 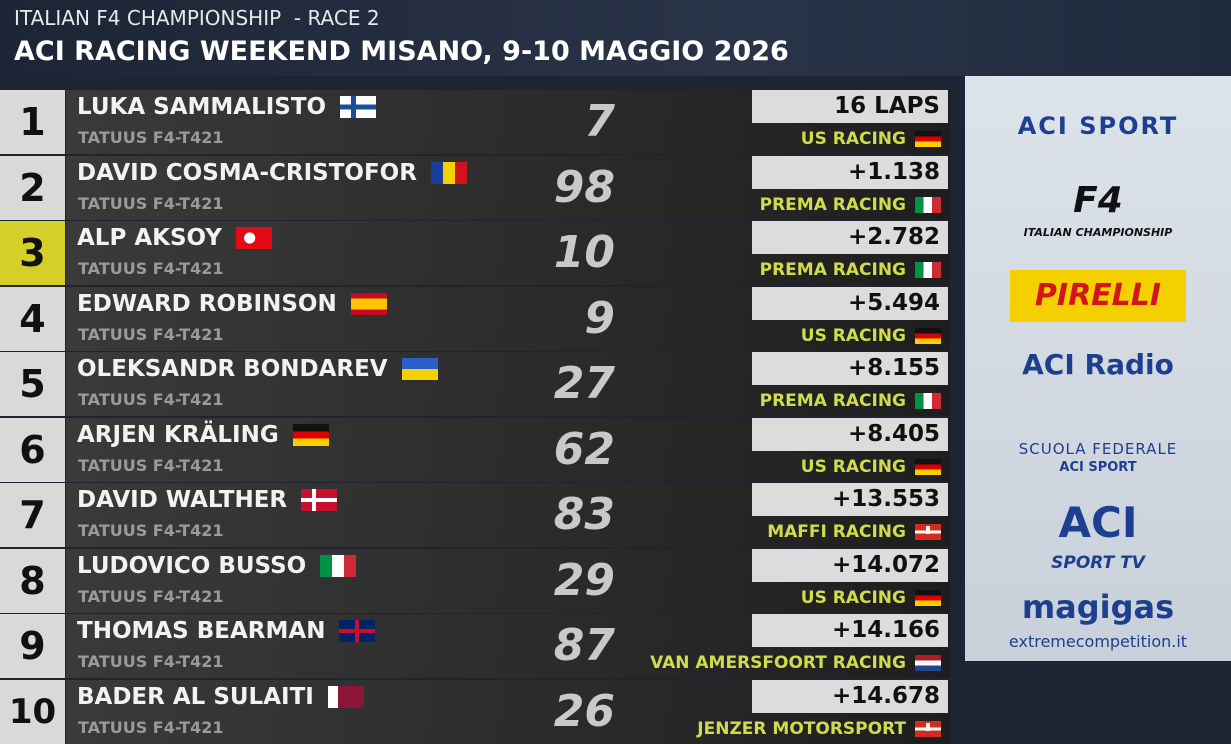 I want to click on driver-name: DAVID WALTHER, so click(x=182, y=500).